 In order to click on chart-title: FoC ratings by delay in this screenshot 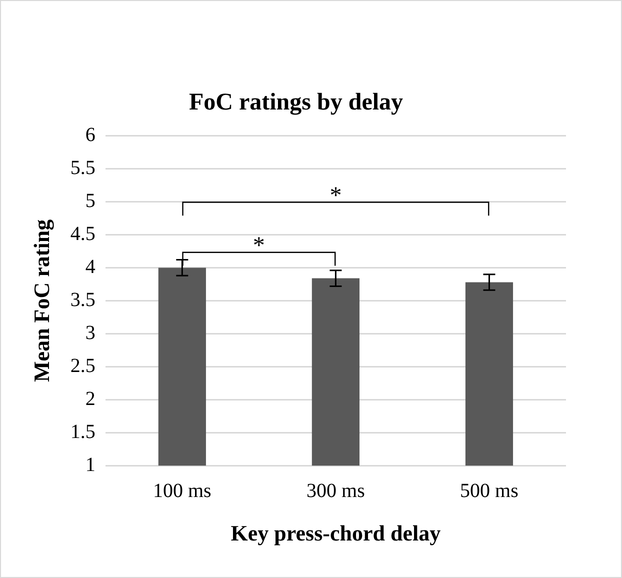, I will do `click(296, 103)`.